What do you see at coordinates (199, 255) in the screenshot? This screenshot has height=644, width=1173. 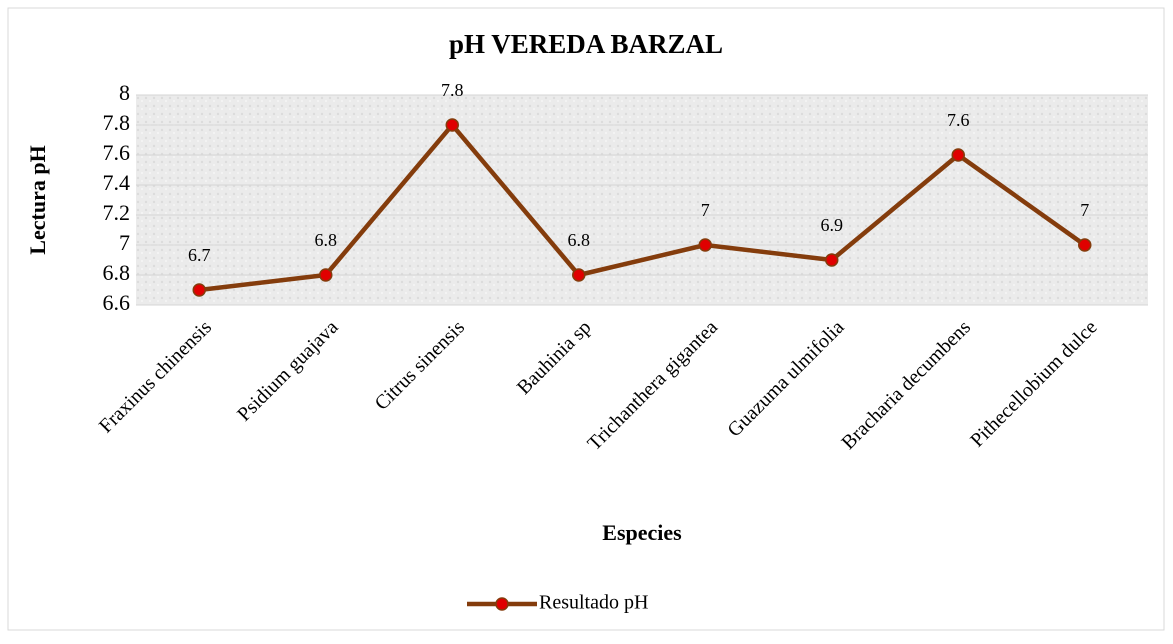 I see `data-label: 6.7` at bounding box center [199, 255].